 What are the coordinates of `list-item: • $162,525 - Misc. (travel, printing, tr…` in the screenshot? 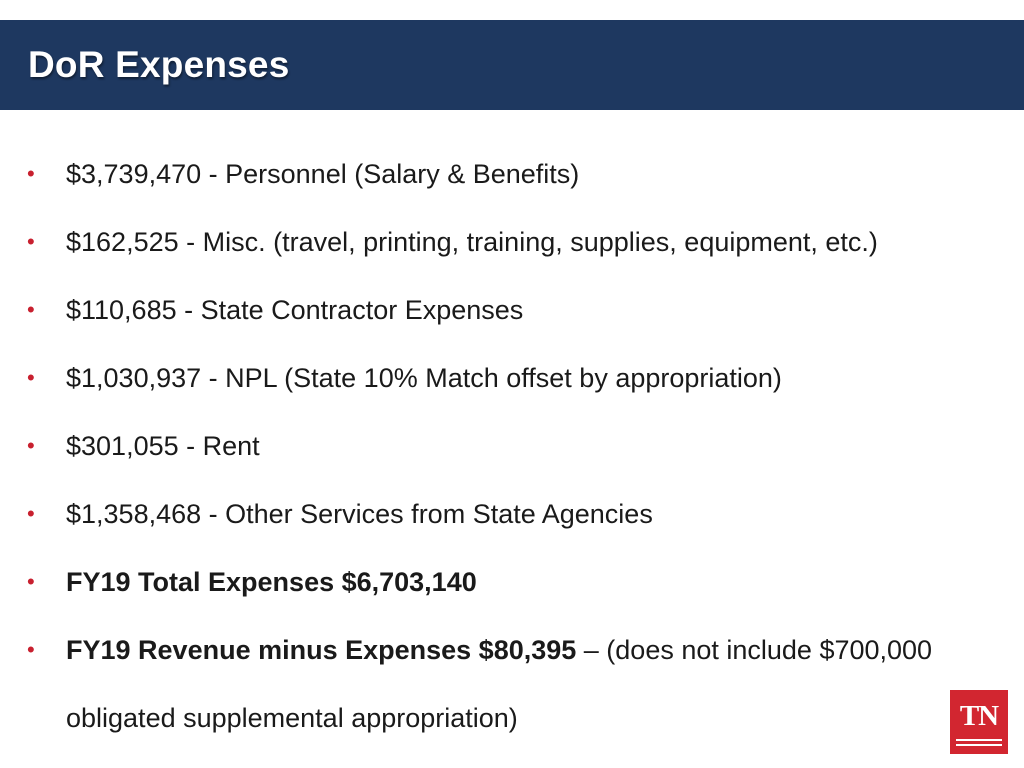 It's located at (512, 242).